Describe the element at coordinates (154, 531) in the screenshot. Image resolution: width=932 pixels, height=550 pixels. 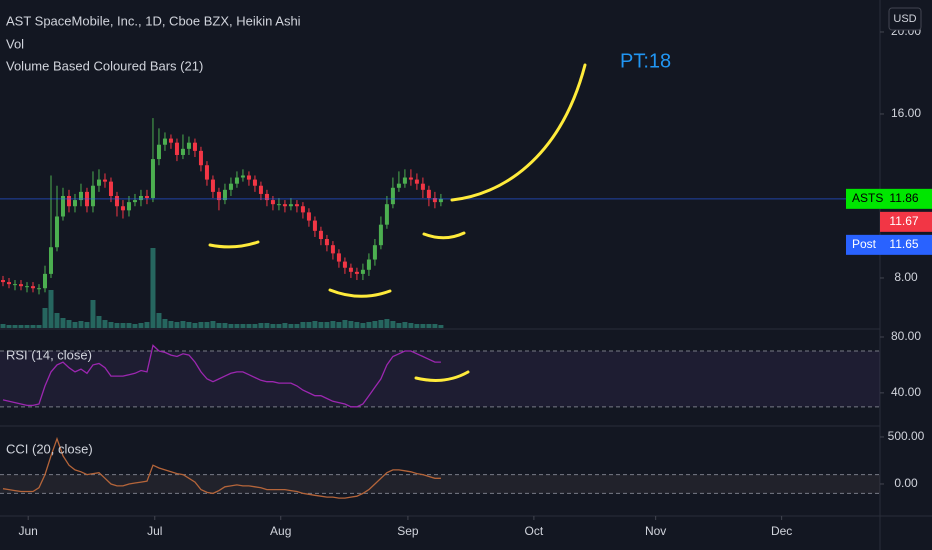
I see `x-tick-label: Jul` at that location.